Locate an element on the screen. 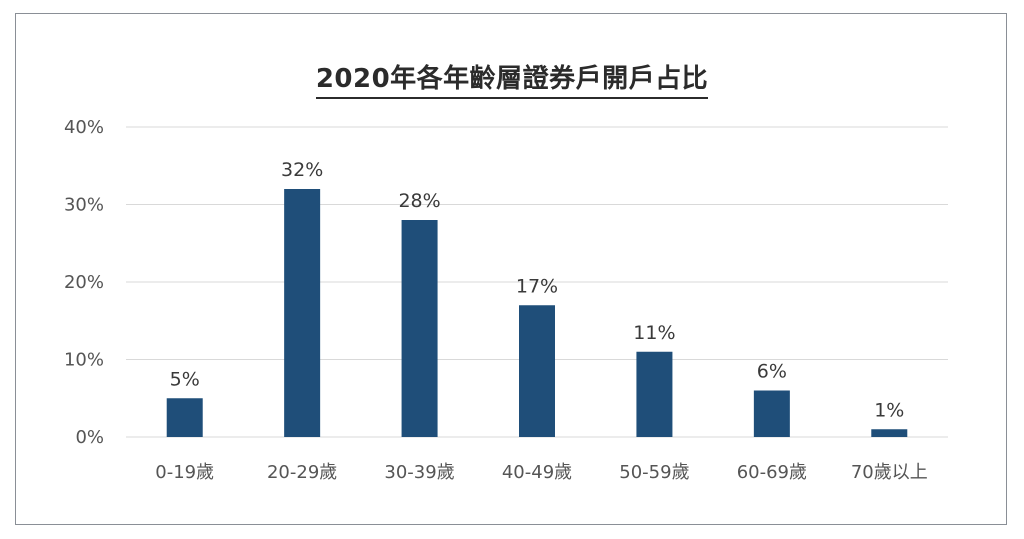 The width and height of the screenshot is (1024, 539). y-axis-ticks: 0% 10% 20% 30% 40% is located at coordinates (84, 282).